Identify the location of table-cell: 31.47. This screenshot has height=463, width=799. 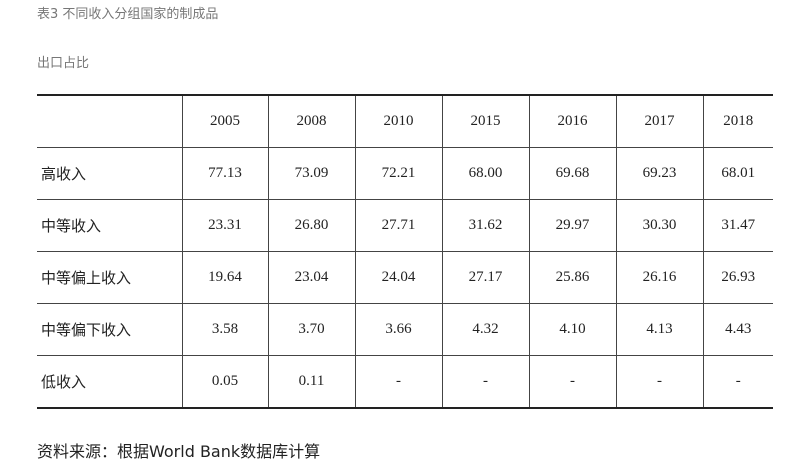
(737, 225).